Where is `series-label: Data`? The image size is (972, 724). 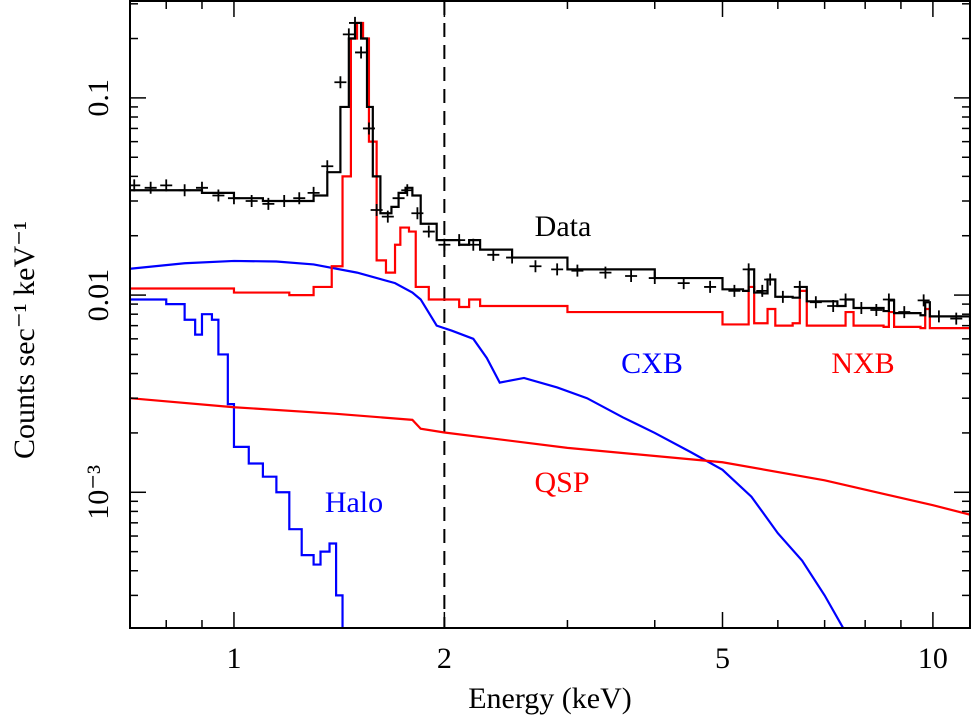
series-label: Data is located at coordinates (563, 226).